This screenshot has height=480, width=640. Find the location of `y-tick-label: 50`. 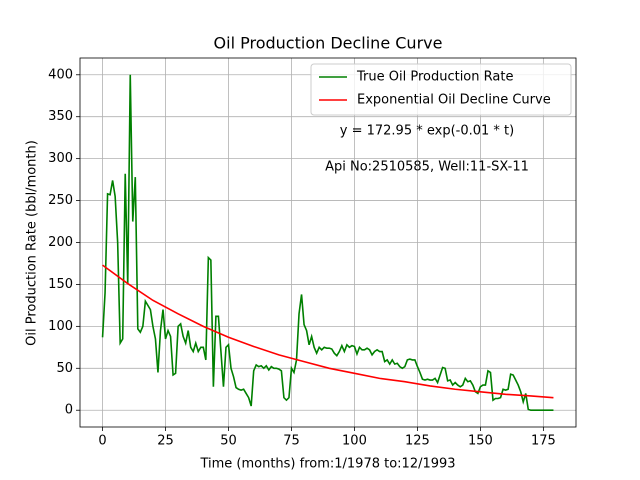

y-tick-label: 50 is located at coordinates (64, 368).